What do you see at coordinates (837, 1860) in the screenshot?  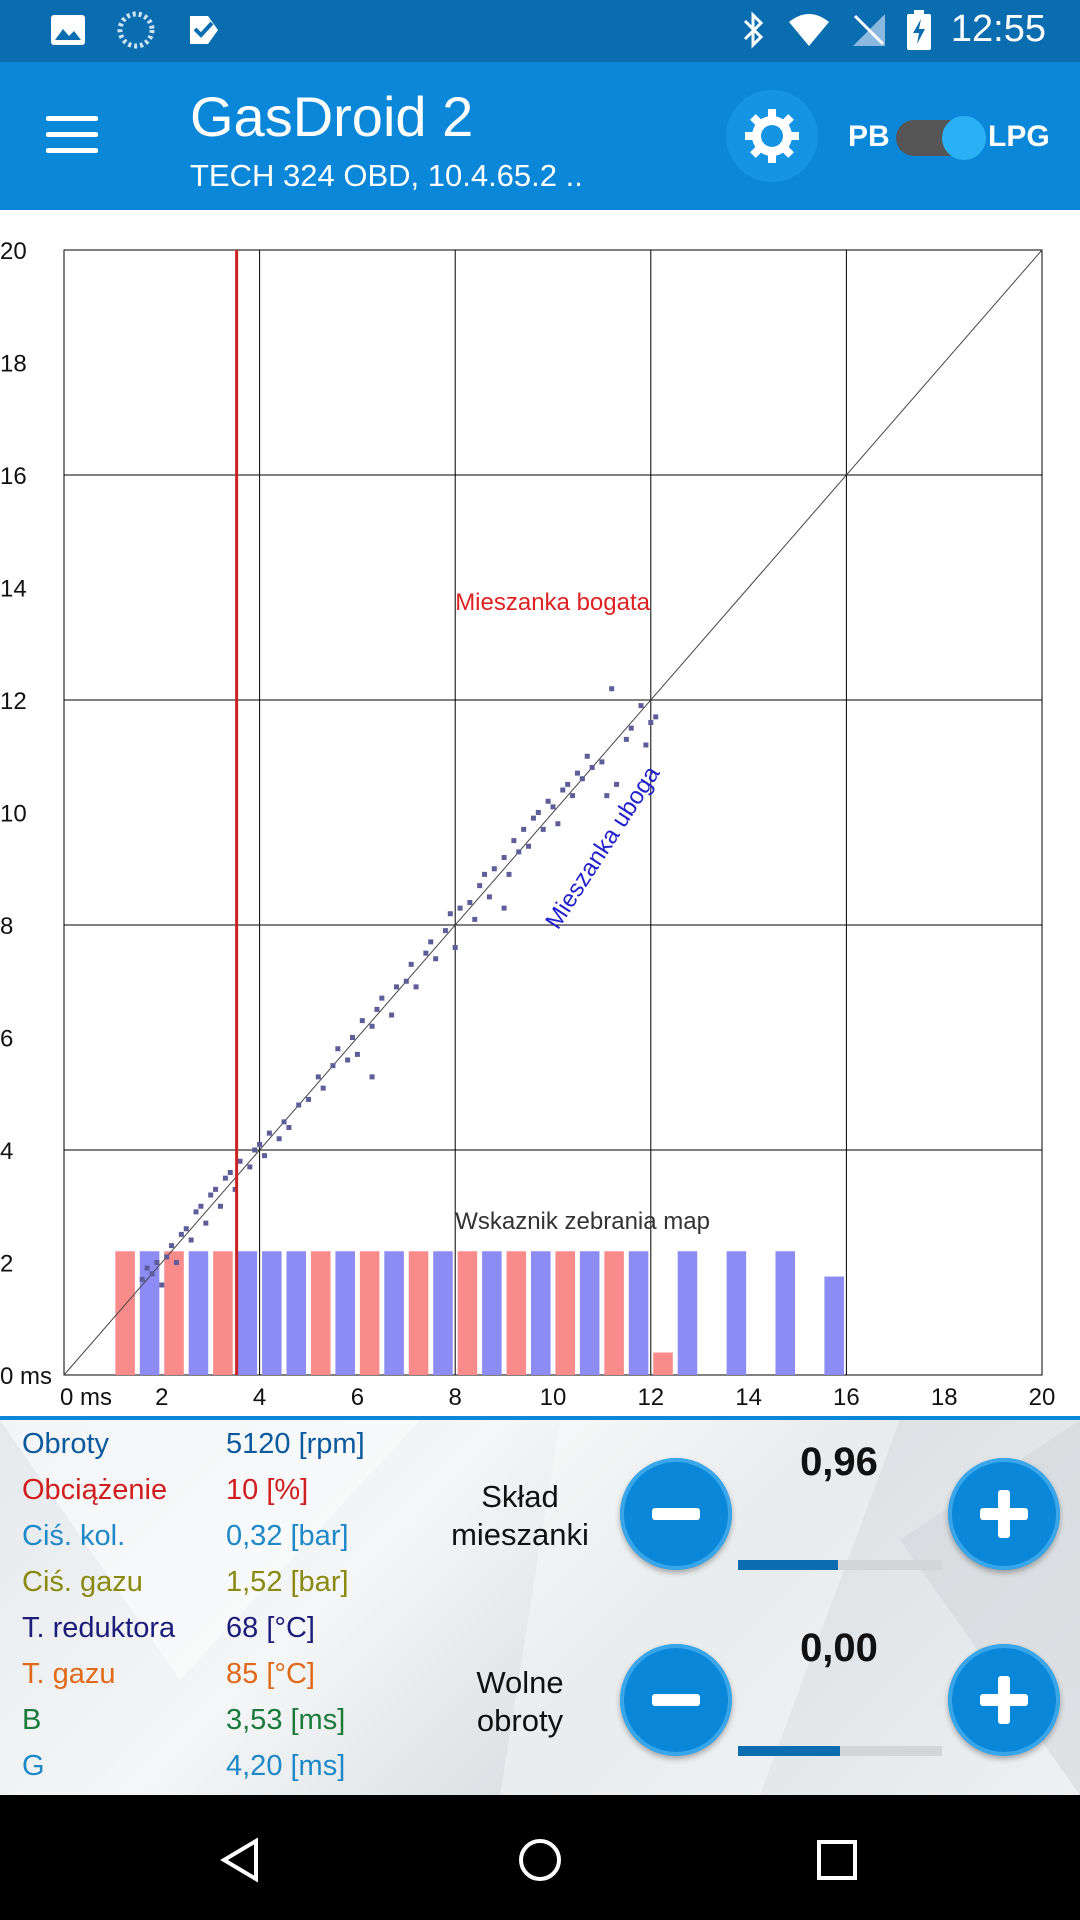 I see `recents-button` at bounding box center [837, 1860].